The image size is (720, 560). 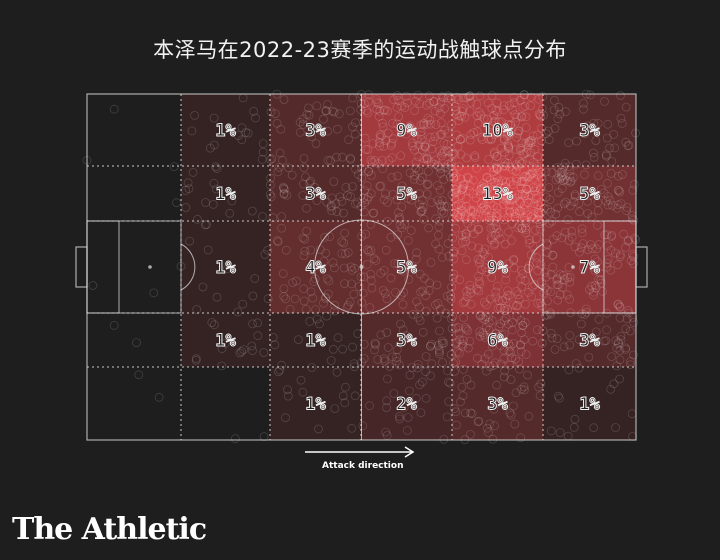 I want to click on zone-label-r3-c2: 1%, so click(x=315, y=341).